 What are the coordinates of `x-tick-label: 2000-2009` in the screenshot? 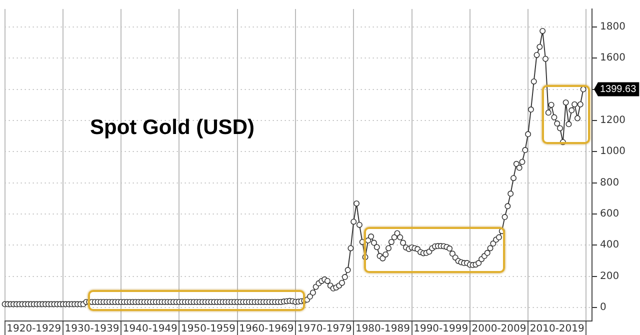 It's located at (499, 329).